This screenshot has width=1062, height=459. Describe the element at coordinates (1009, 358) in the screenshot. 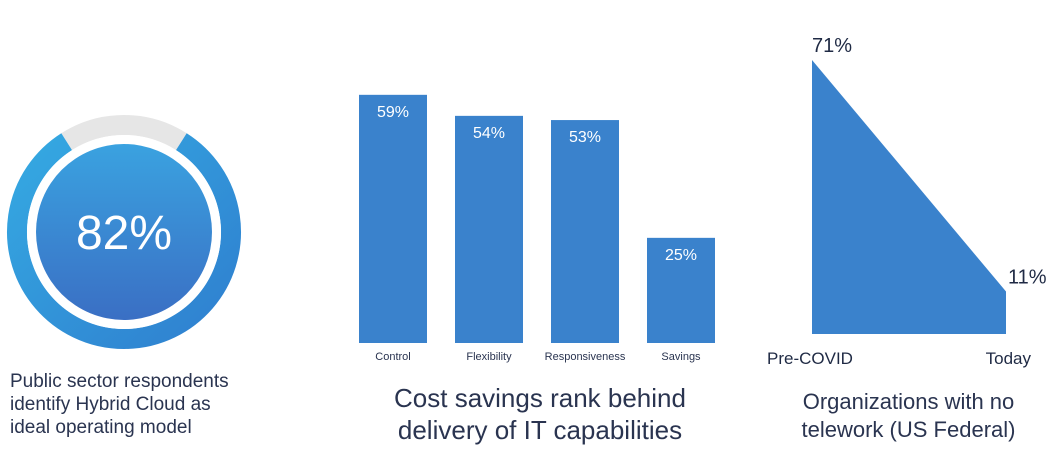

I see `area-tick-label-today: Today` at that location.